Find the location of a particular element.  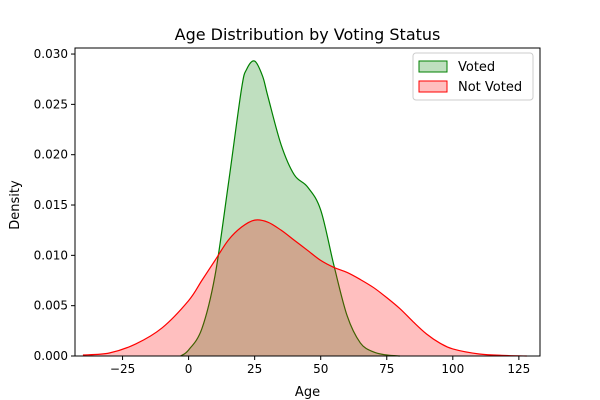

x-tick-label-2: 25 is located at coordinates (254, 369).